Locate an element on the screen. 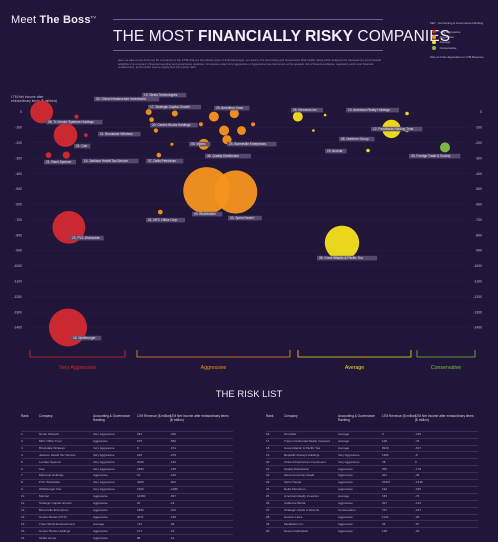 Image resolution: width=498 pixels, height=542 pixels. risk-list-row: 15. Centex Books Holdings Aggressive 271 -13 is located at coordinates (127, 532).